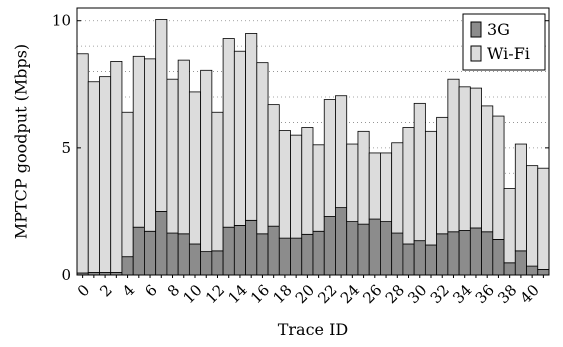 The height and width of the screenshot is (347, 563). Describe the element at coordinates (530, 294) in the screenshot. I see `x-tick-label: 40` at that location.